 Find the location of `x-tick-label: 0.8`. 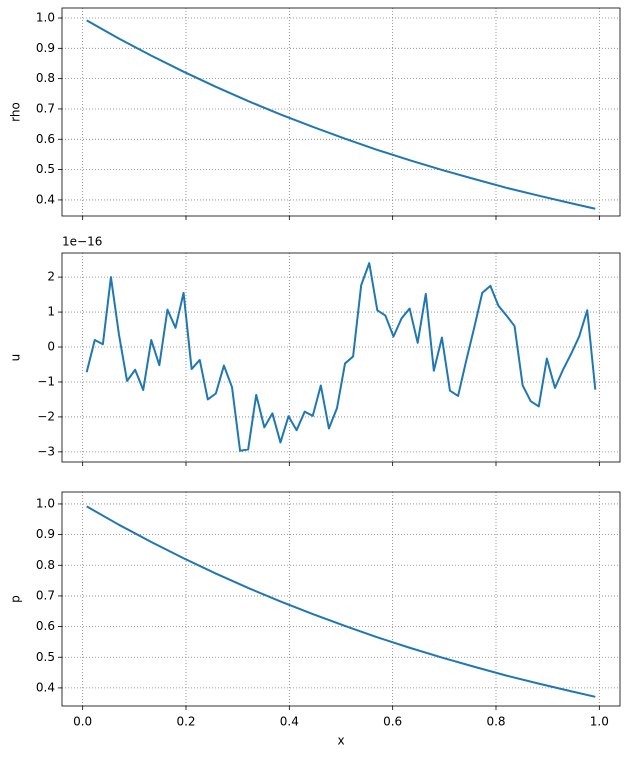

x-tick-label: 0.8 is located at coordinates (495, 722).